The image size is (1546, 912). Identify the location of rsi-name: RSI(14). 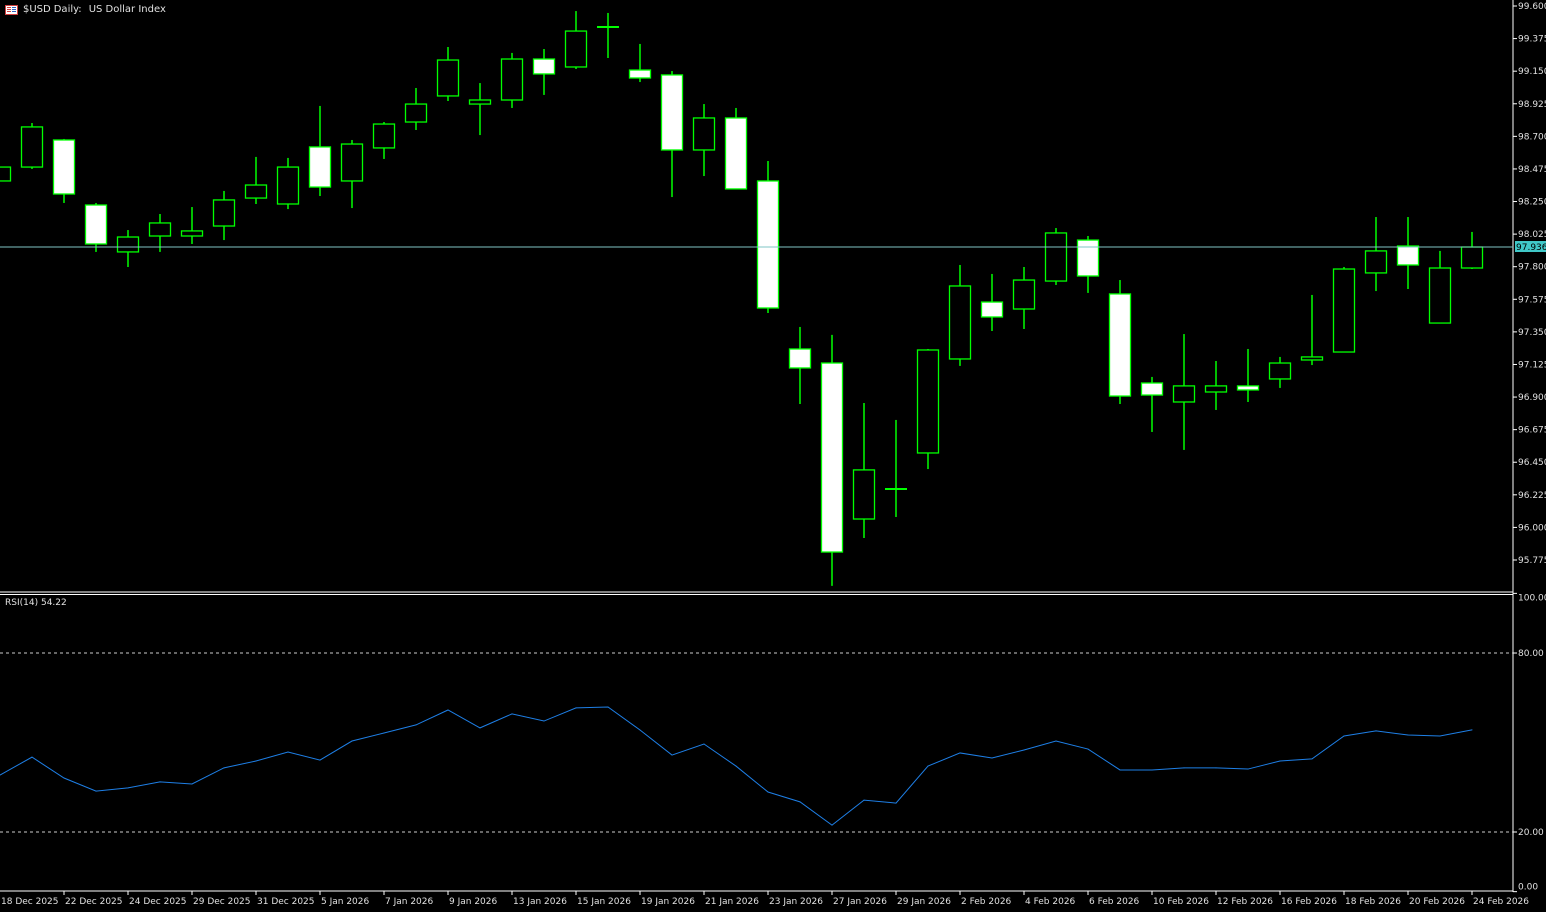
(22, 603).